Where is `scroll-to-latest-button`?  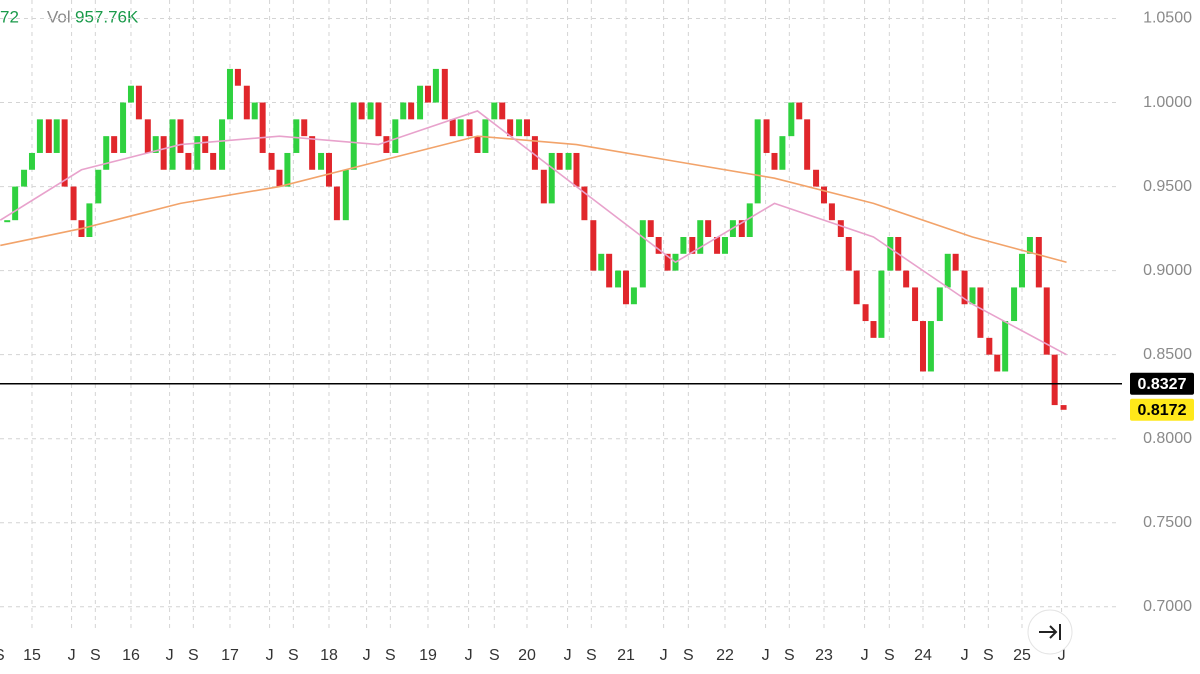 scroll-to-latest-button is located at coordinates (1050, 632).